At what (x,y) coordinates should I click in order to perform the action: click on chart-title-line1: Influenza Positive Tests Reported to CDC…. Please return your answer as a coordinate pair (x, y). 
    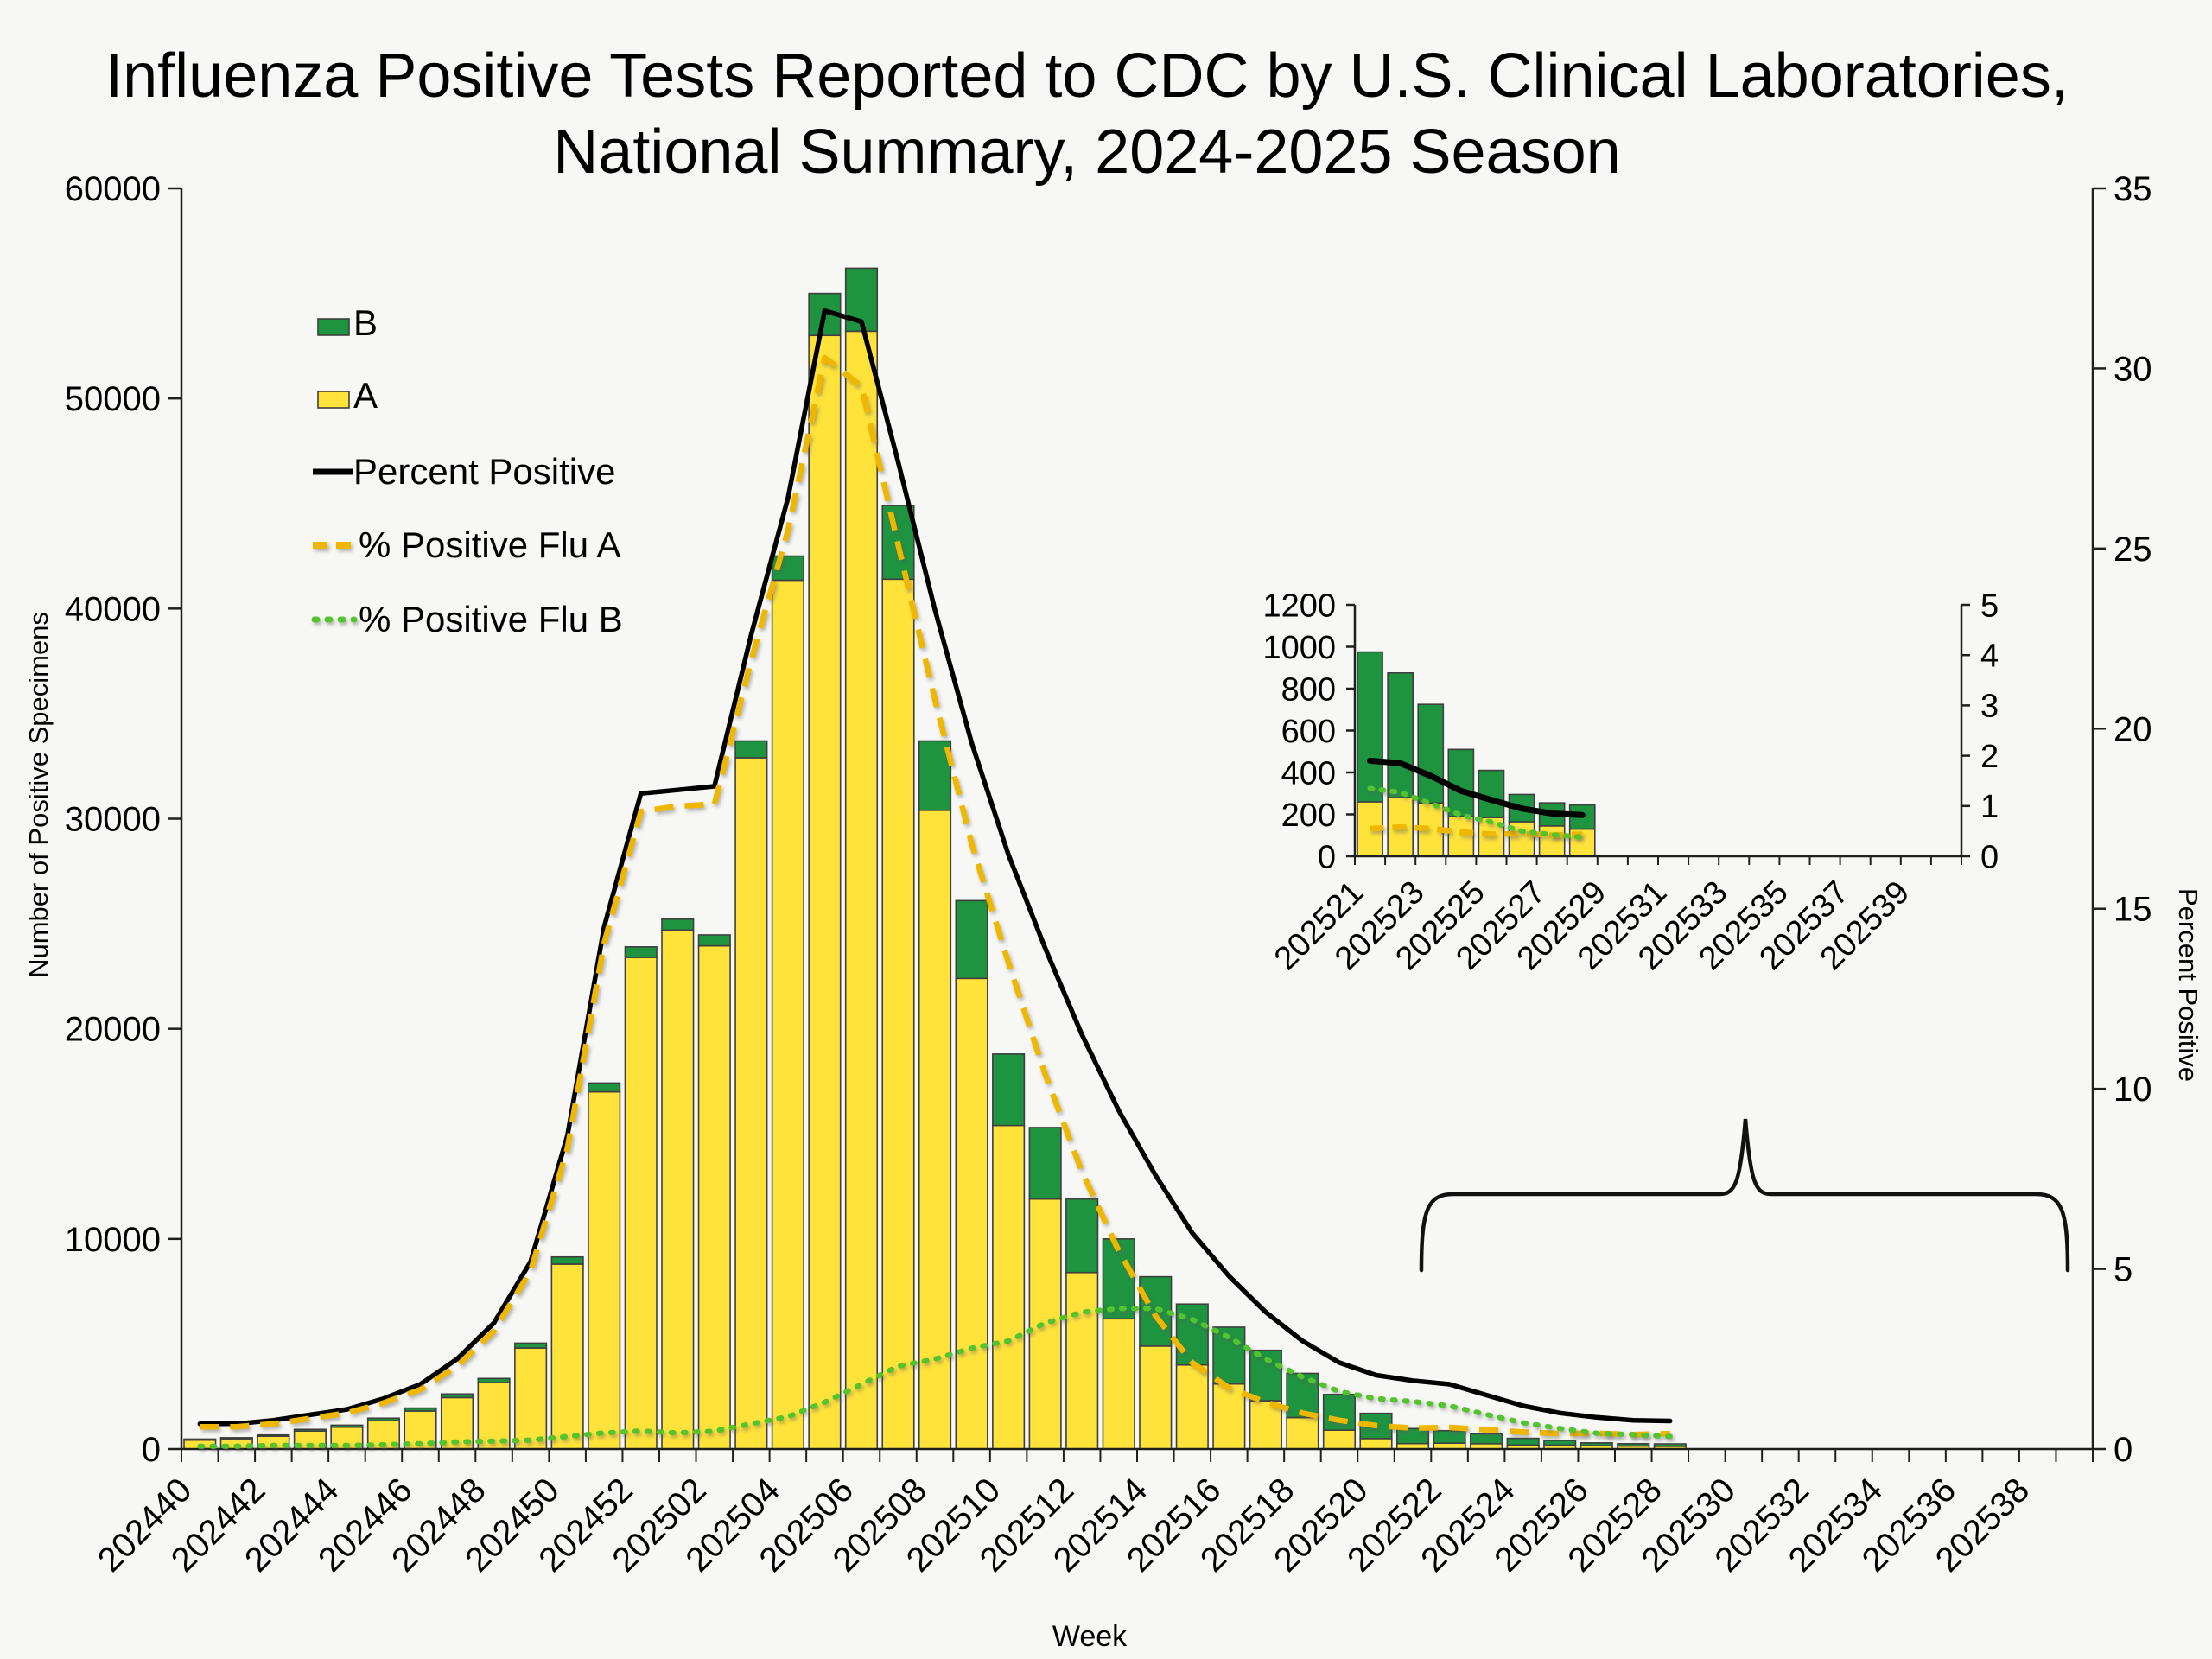
    Looking at the image, I should click on (1087, 76).